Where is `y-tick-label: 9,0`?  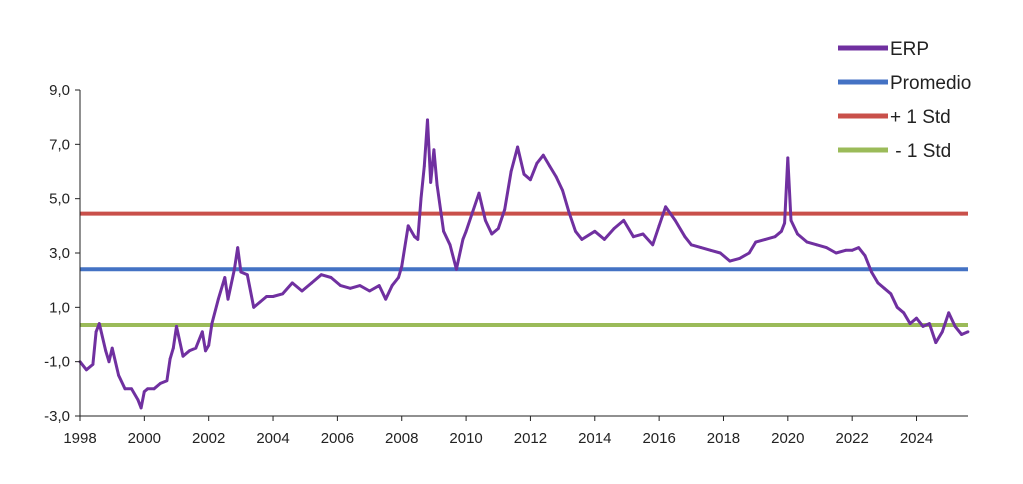
y-tick-label: 9,0 is located at coordinates (59, 90).